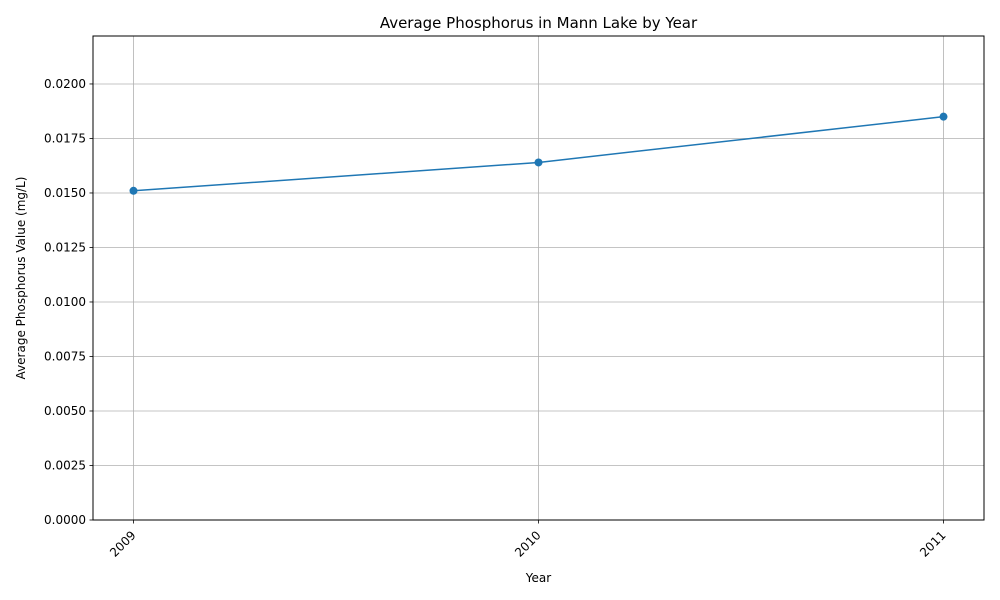 The height and width of the screenshot is (600, 1000). What do you see at coordinates (539, 23) in the screenshot?
I see `chart-title: Average Phosphorus in Mann Lake by Year` at bounding box center [539, 23].